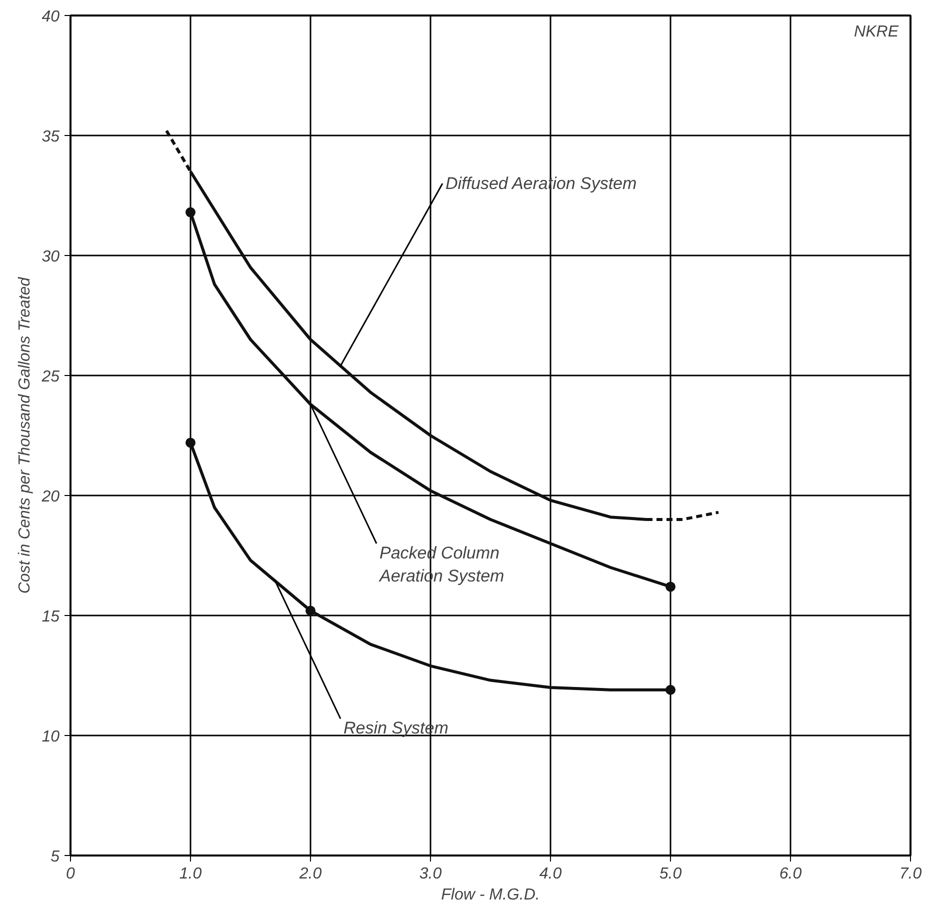  I want to click on y-tick-label: 35, so click(51, 137).